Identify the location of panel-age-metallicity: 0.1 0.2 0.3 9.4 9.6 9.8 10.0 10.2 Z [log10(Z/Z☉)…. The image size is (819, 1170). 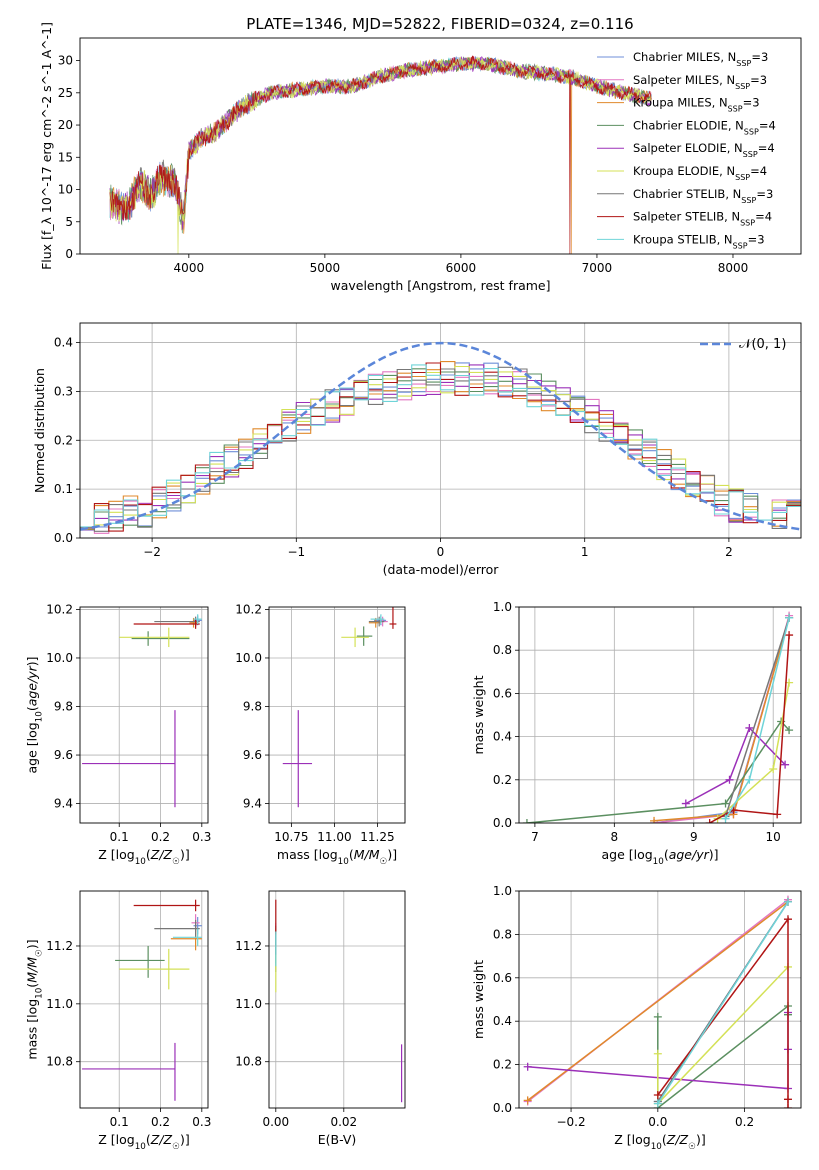
(117, 734).